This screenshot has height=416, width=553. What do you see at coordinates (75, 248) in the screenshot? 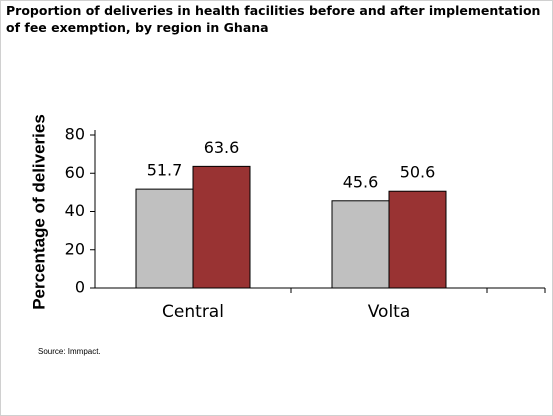
I see `y-tick-label: 20` at bounding box center [75, 248].